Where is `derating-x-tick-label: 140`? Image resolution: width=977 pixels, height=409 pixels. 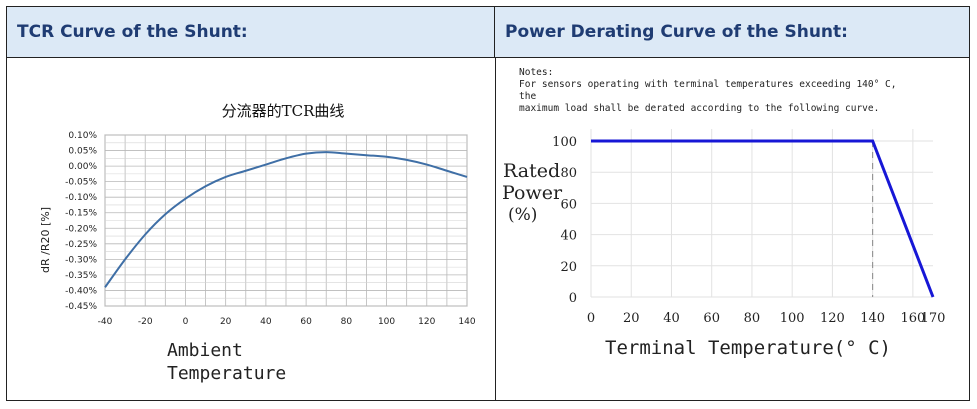
derating-x-tick-label: 140 is located at coordinates (872, 318).